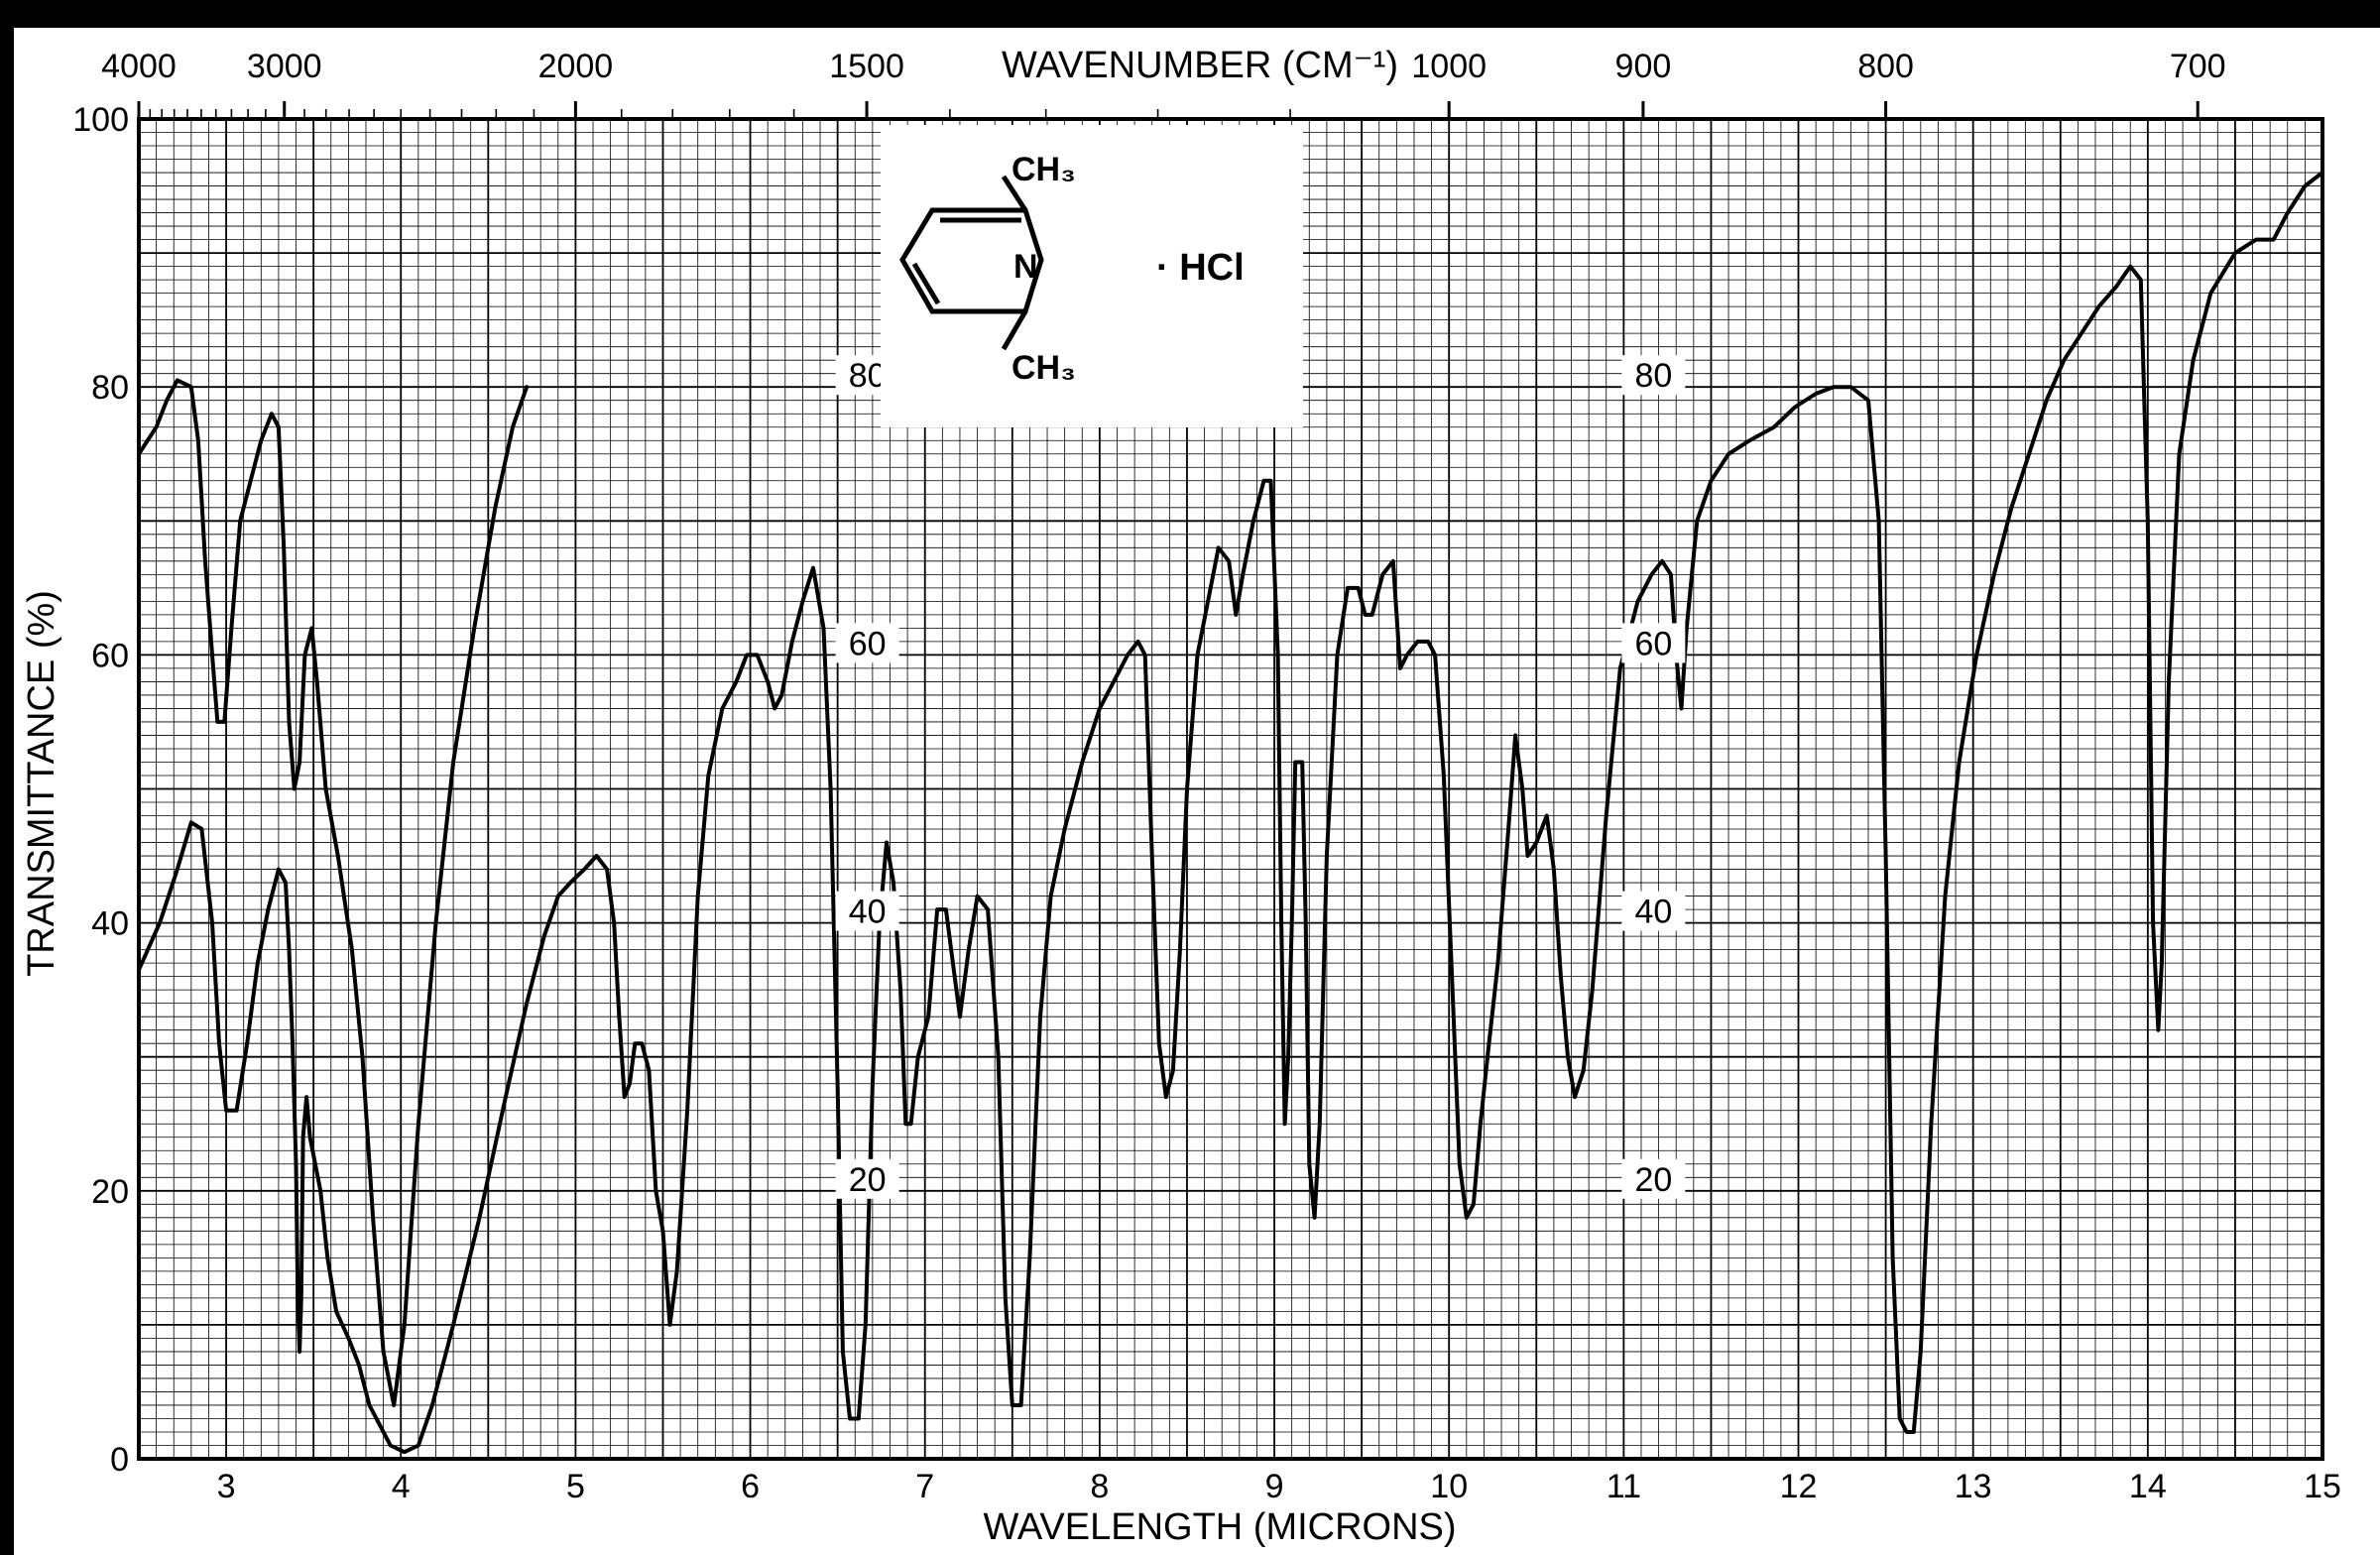  I want to click on y-axis-label: TRANSMITTANCE (%), so click(41, 783).